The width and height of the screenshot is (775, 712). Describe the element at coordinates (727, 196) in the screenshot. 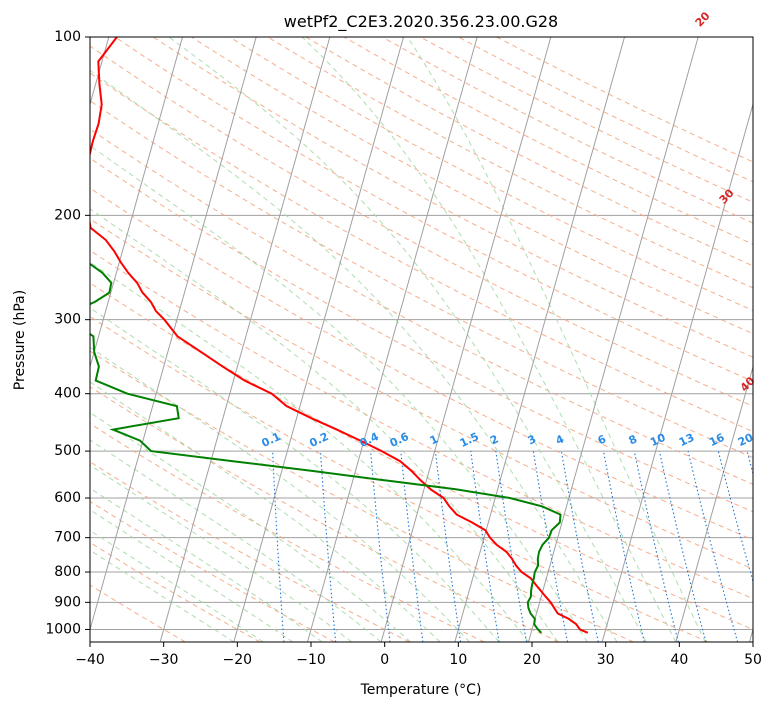

I see `isotherm-label: 30` at that location.